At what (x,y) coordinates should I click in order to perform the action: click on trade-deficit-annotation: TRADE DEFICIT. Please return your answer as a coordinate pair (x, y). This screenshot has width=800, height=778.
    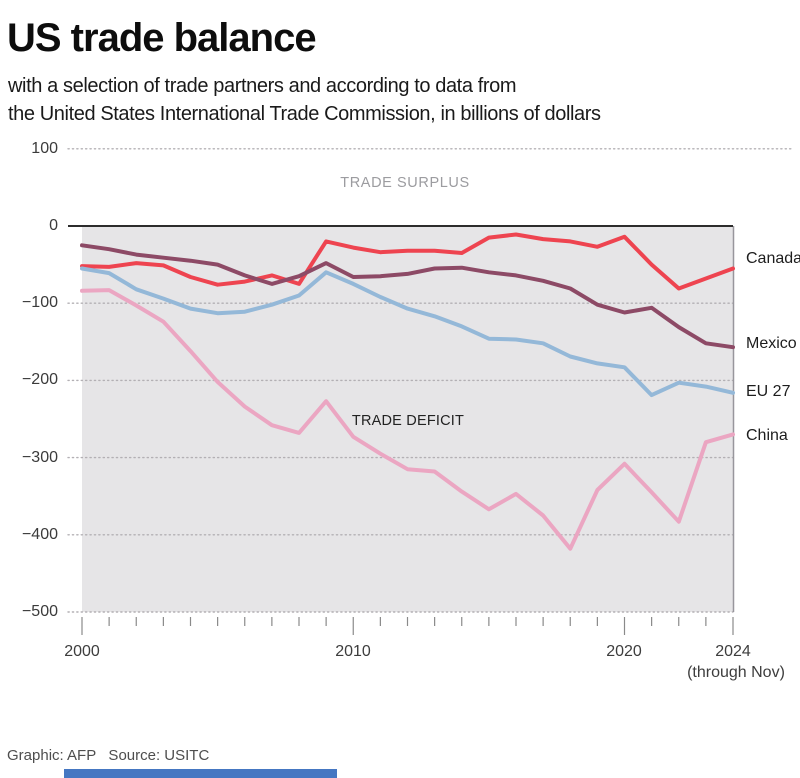
    Looking at the image, I should click on (408, 421).